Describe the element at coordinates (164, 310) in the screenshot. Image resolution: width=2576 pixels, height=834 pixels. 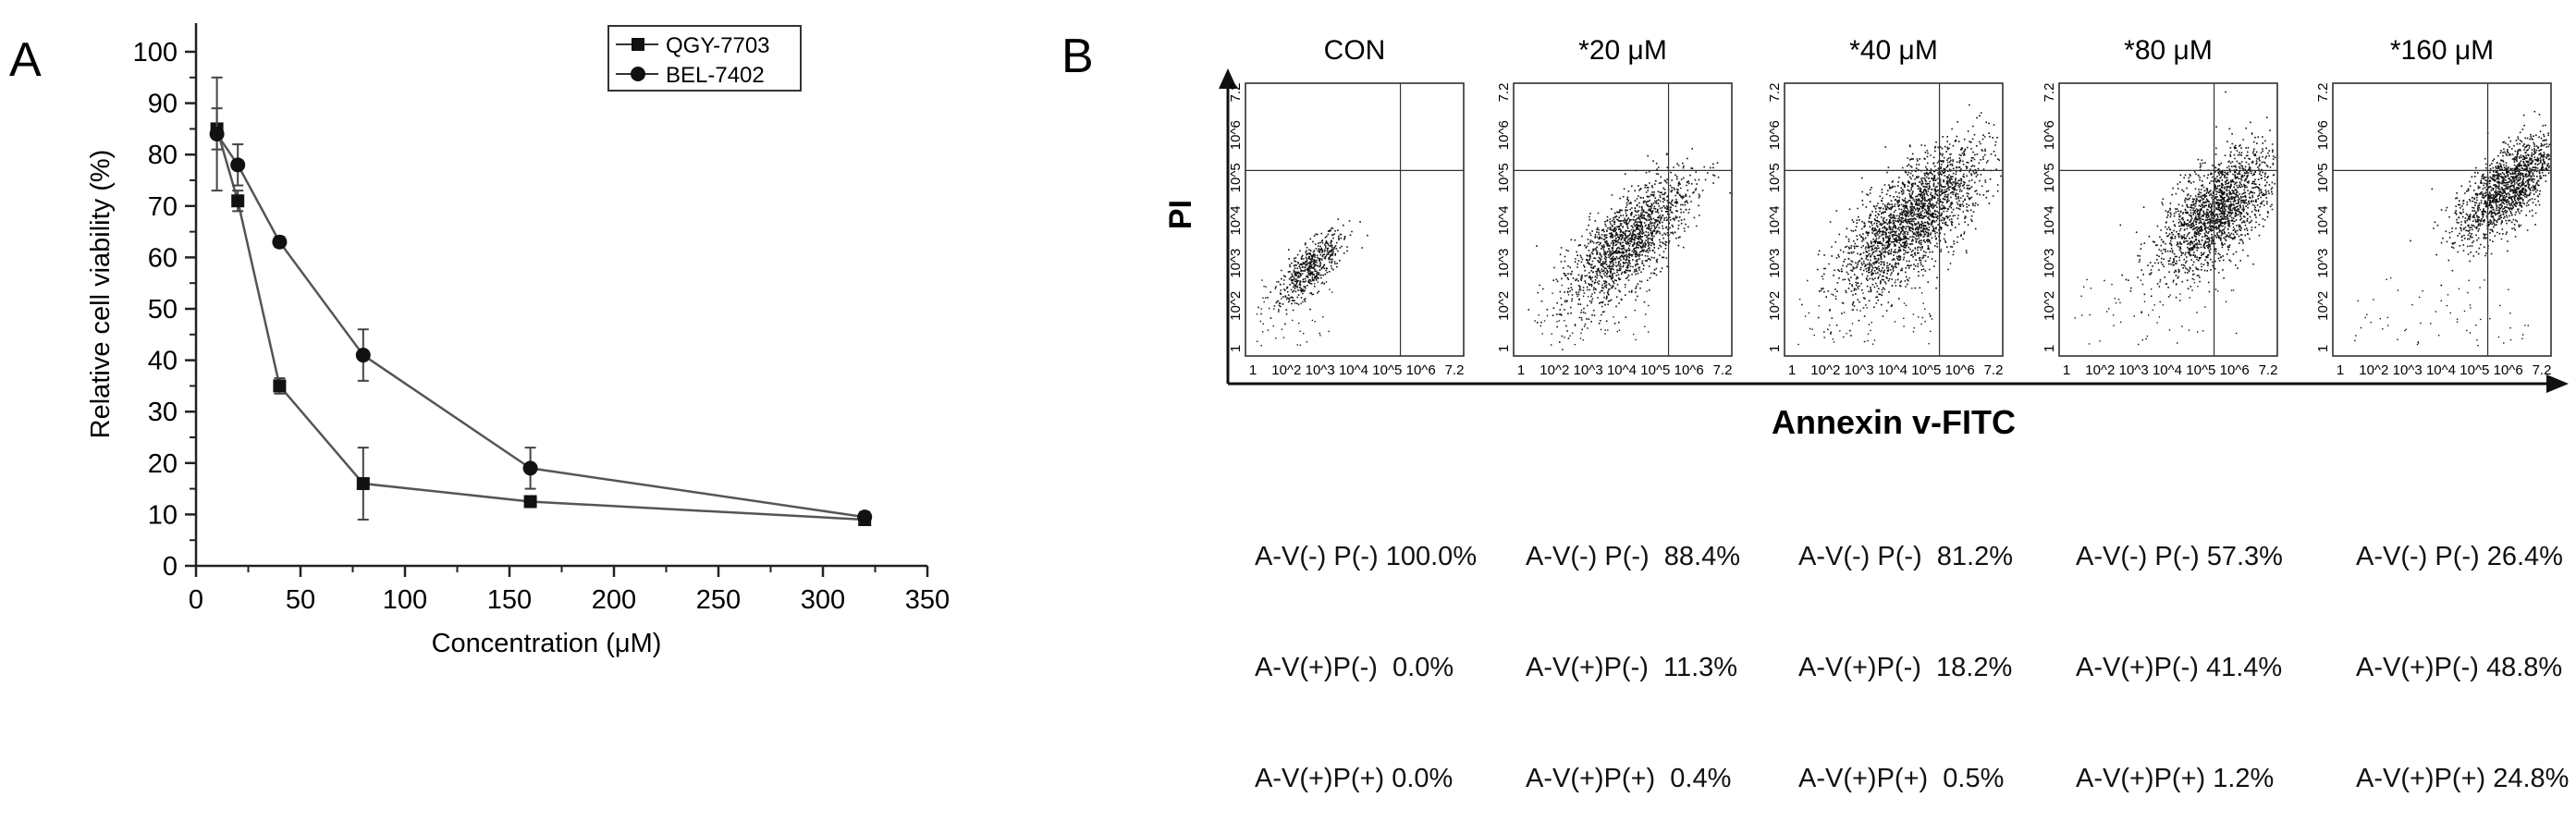
I see `y-ticks: 0 10 20 30 40 50 60 70 80 90 100` at that location.